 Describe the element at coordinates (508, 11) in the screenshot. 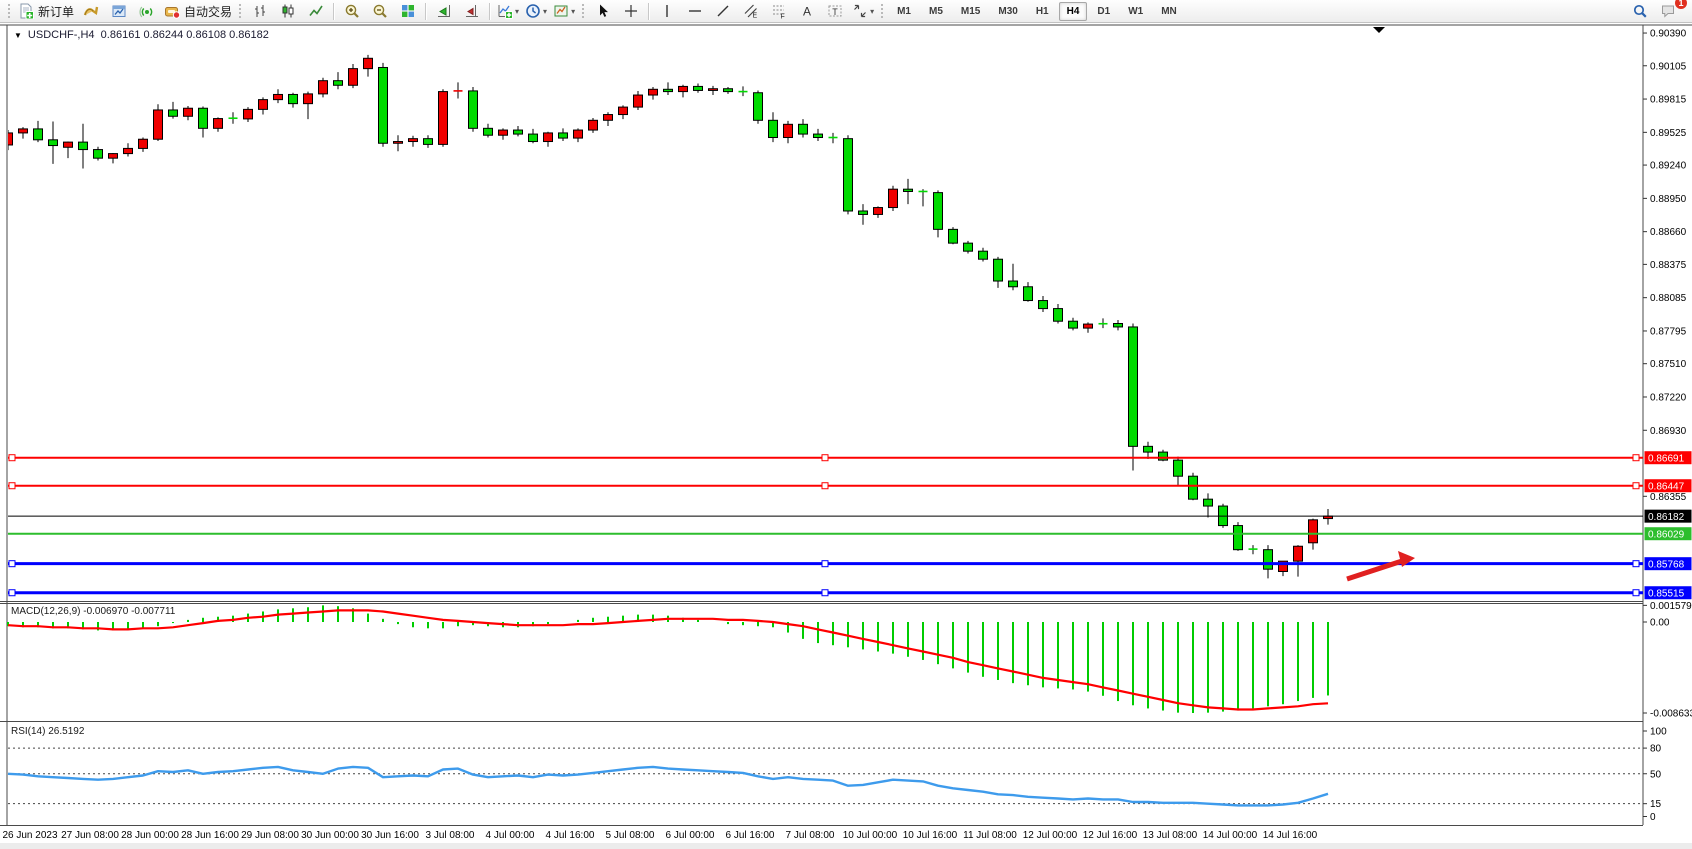

I see `indicators-button: ▾` at that location.